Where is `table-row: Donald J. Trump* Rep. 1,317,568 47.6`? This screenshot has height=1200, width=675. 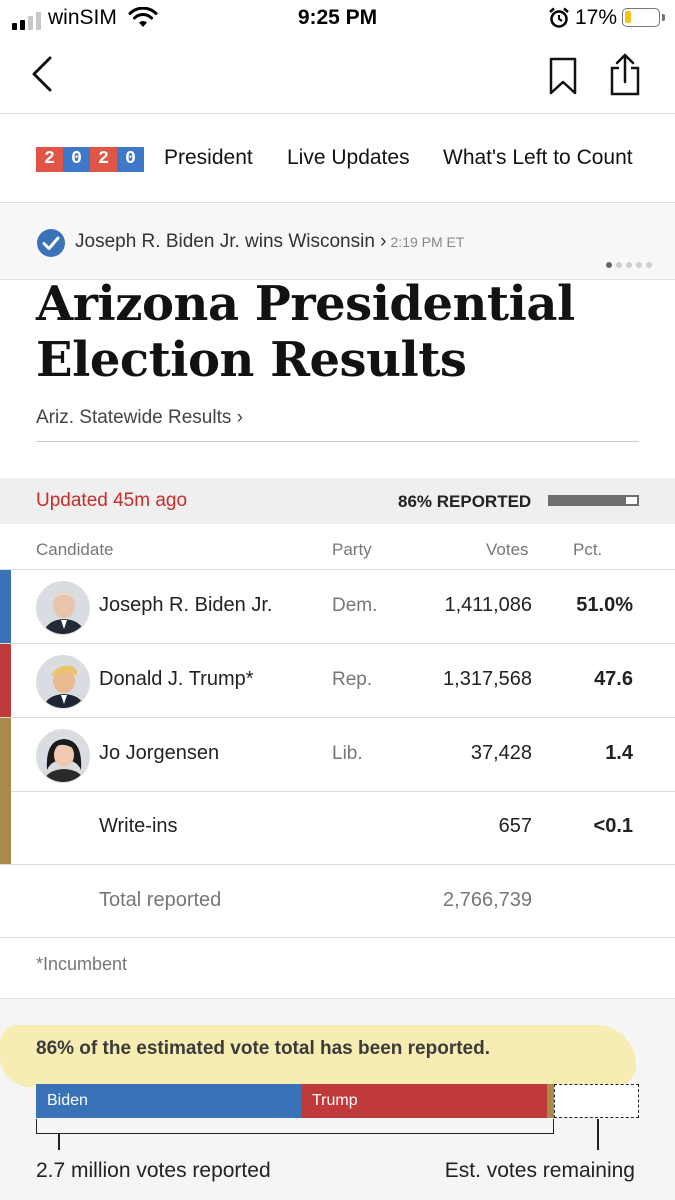
table-row: Donald J. Trump* Rep. 1,317,568 47.6 is located at coordinates (337, 681).